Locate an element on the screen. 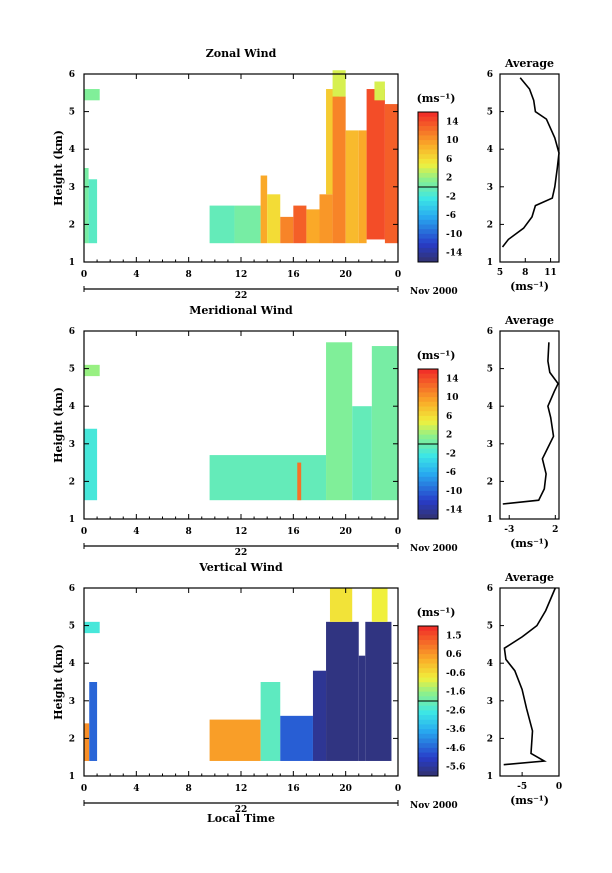 The height and width of the screenshot is (873, 612). average-frame is located at coordinates (529, 425).